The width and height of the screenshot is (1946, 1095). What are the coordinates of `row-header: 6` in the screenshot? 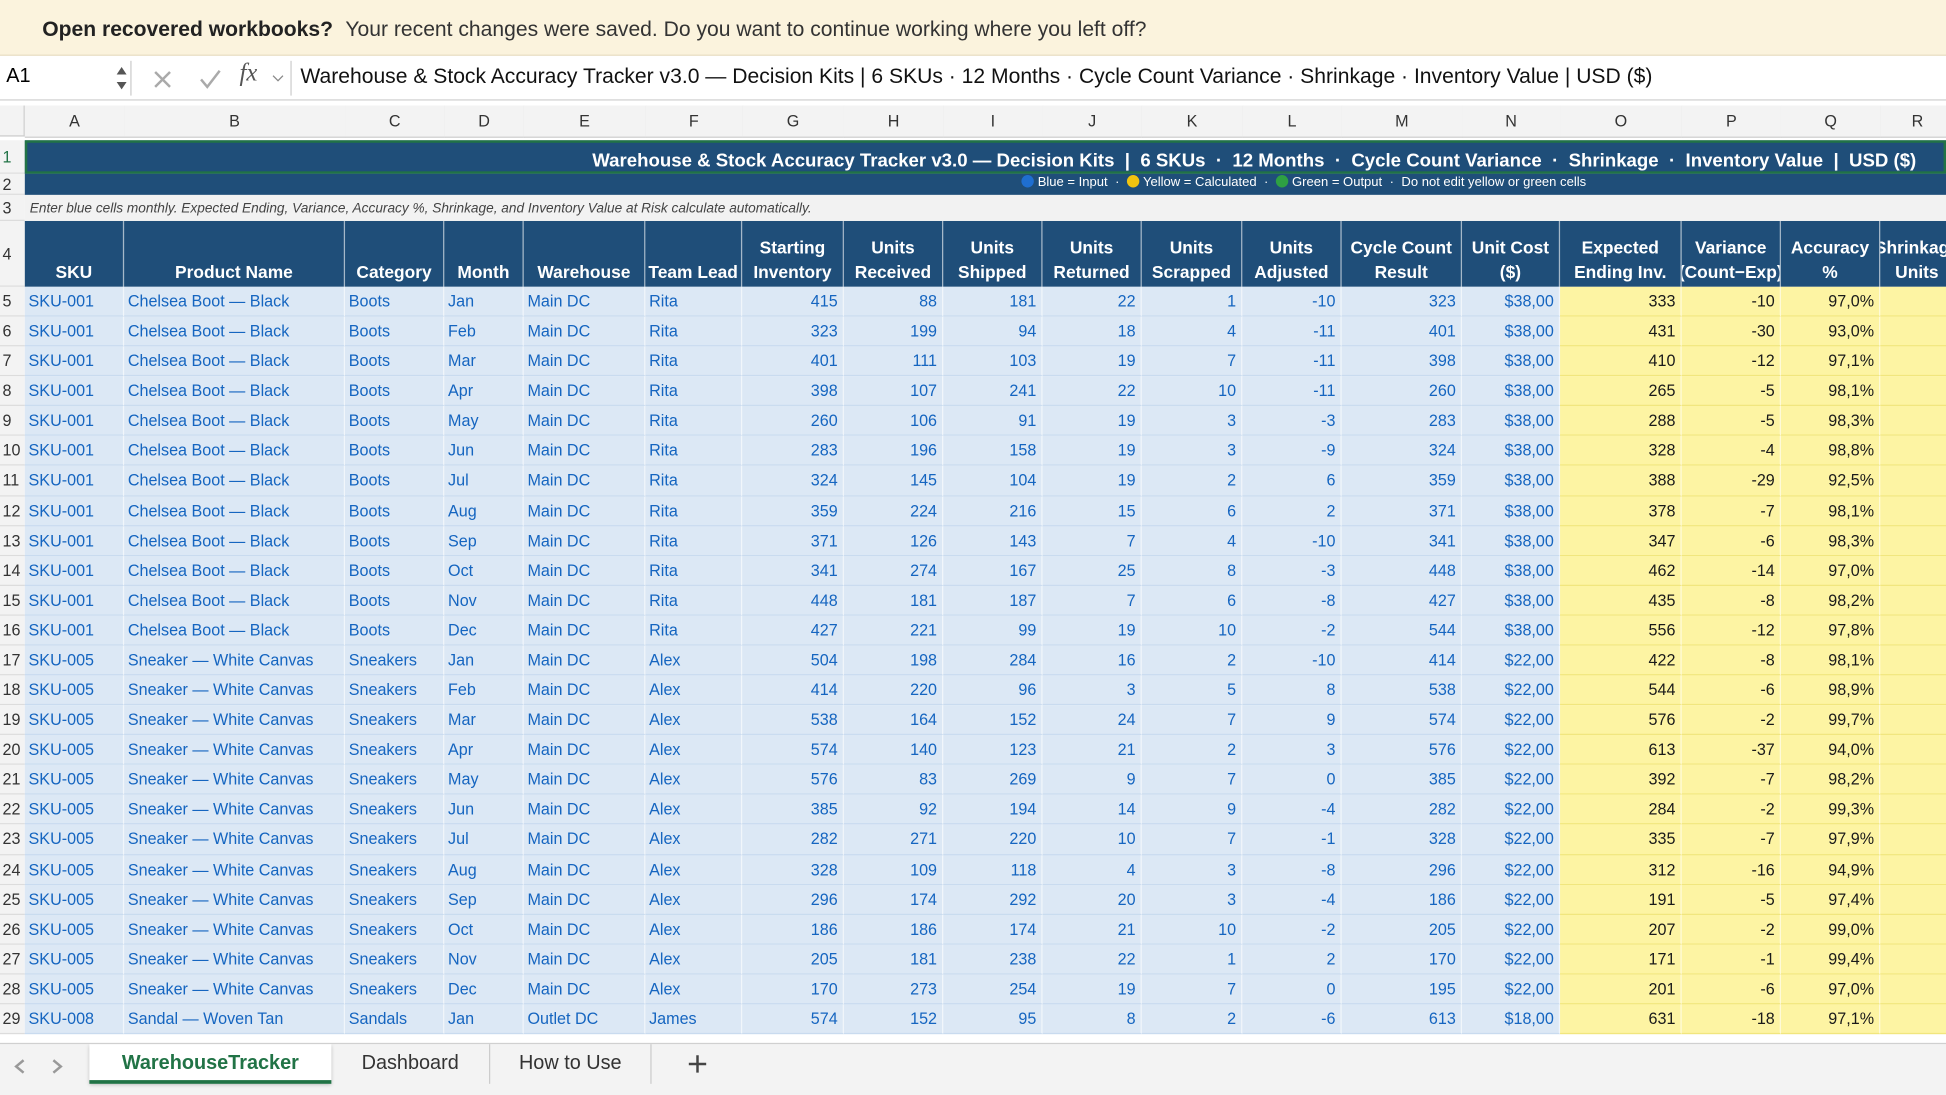 It's located at (12, 332).